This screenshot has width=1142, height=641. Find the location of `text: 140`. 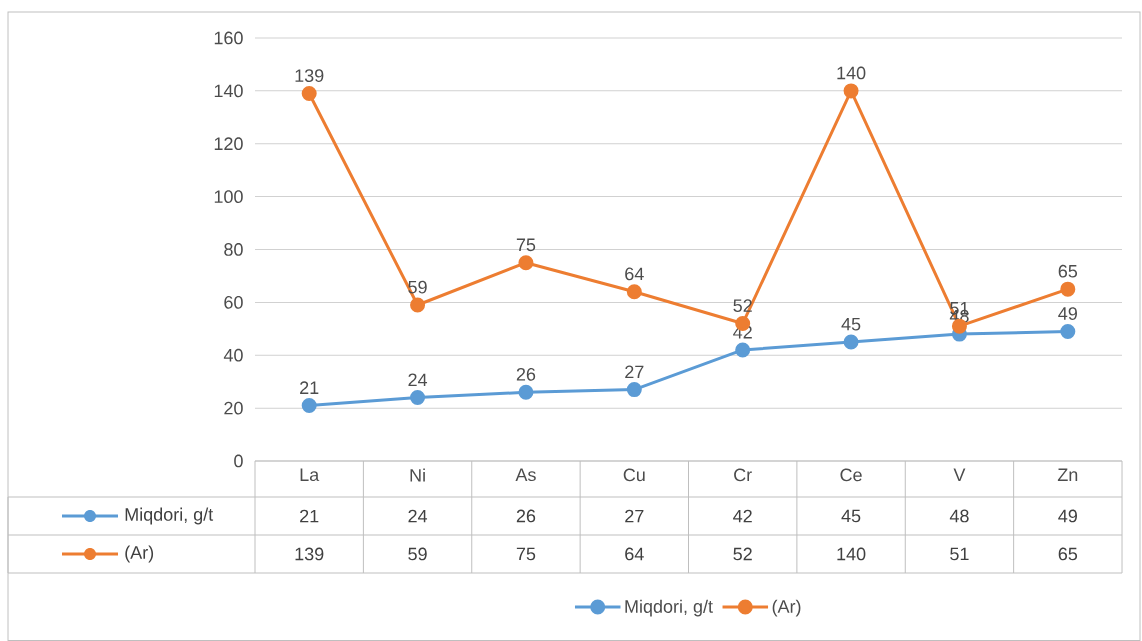

text: 140 is located at coordinates (851, 73).